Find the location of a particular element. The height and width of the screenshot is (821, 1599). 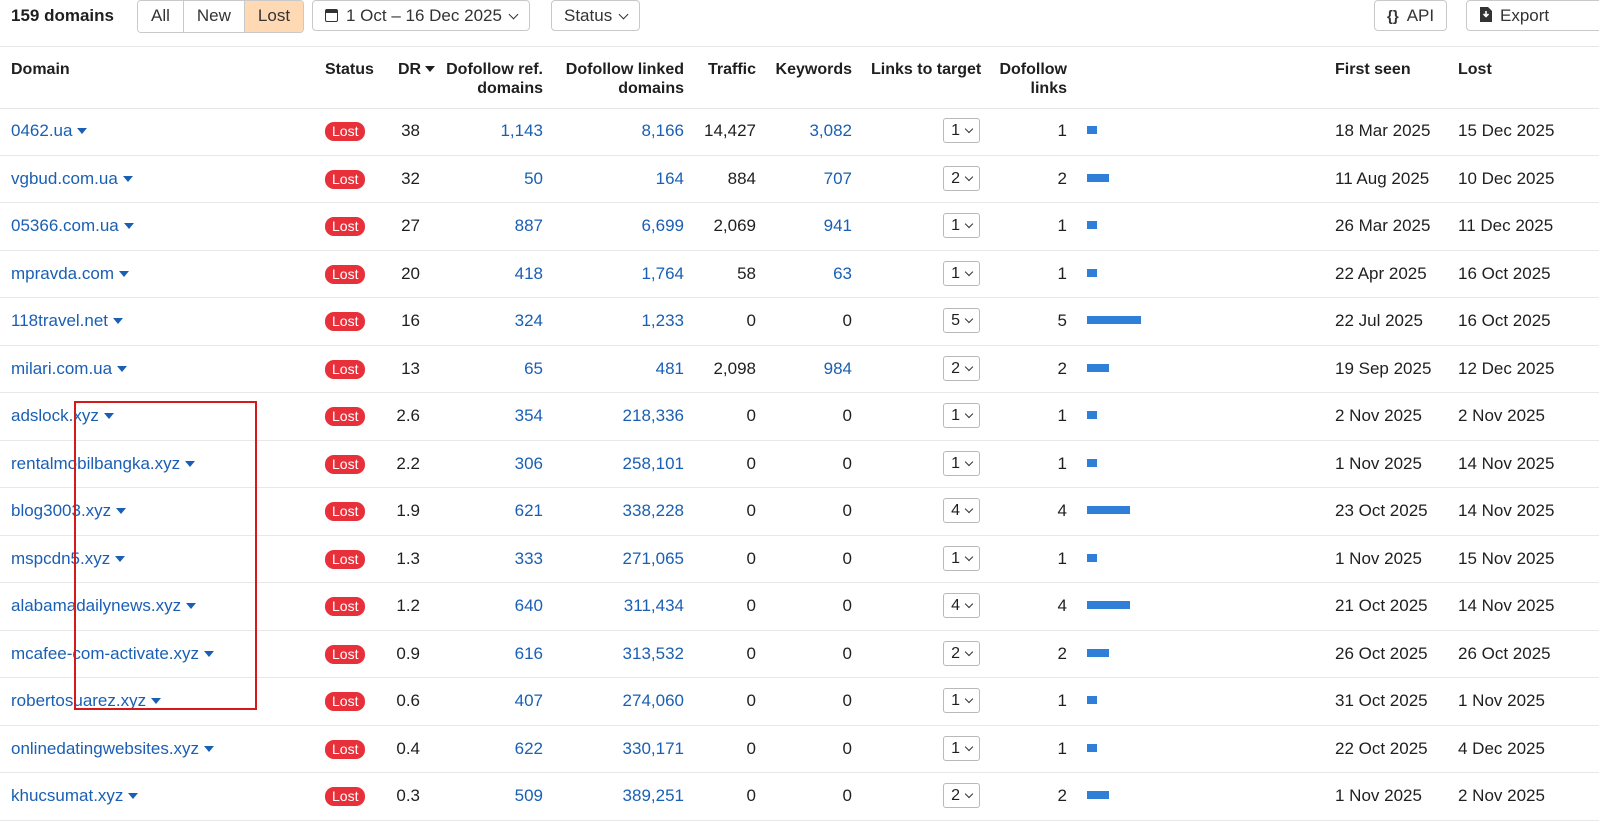

domain-cell: 0462.ua is located at coordinates (49, 131).